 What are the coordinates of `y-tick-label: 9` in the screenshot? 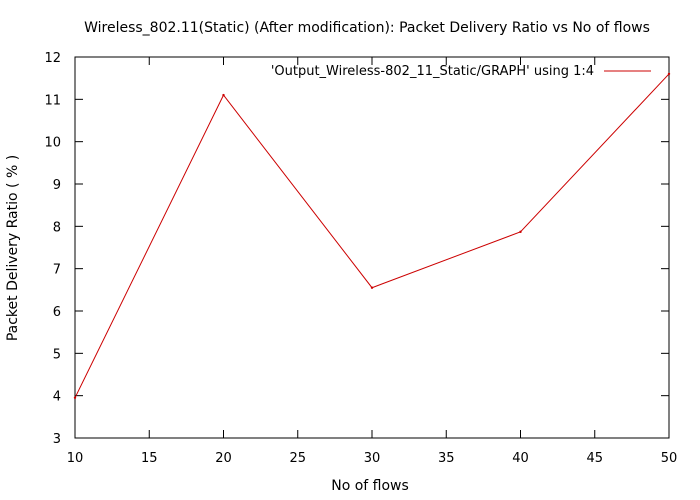 It's located at (57, 185).